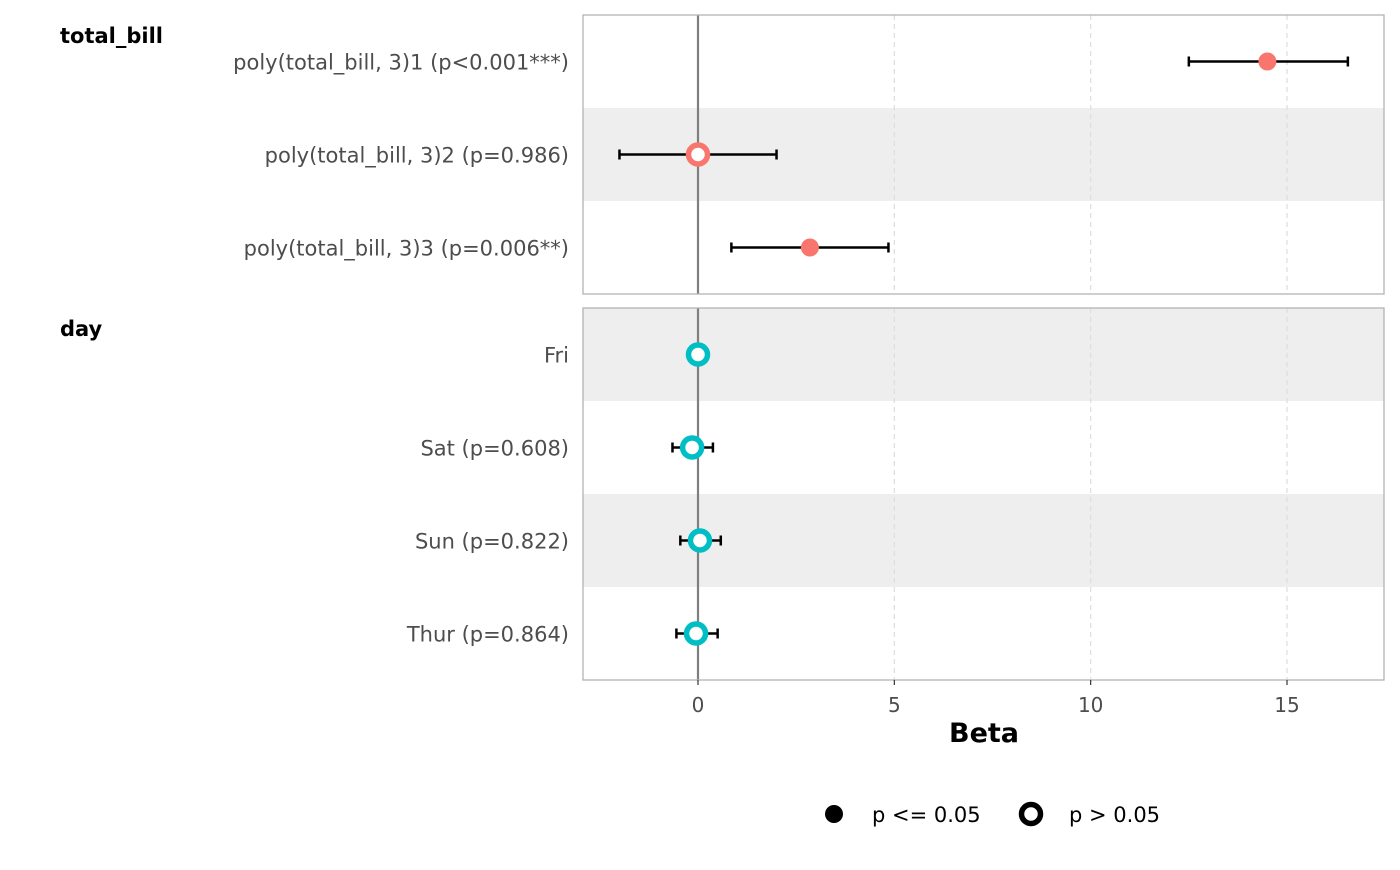  Describe the element at coordinates (984, 733) in the screenshot. I see `x-axis-title: Beta` at that location.